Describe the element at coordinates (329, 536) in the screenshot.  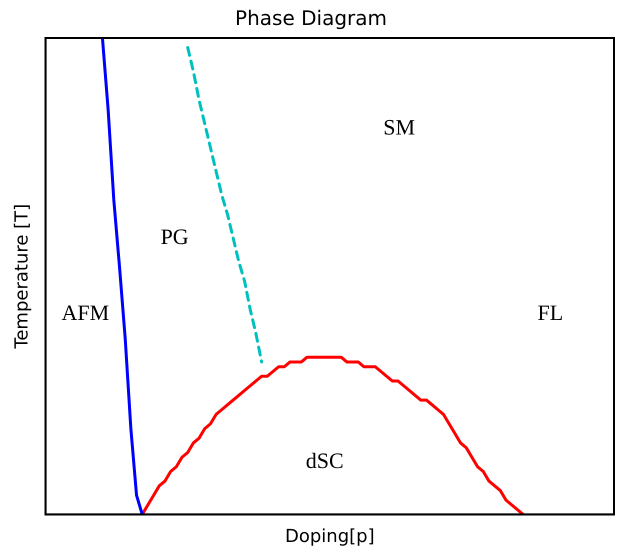
I see `x-axis-title: Doping[p]` at that location.